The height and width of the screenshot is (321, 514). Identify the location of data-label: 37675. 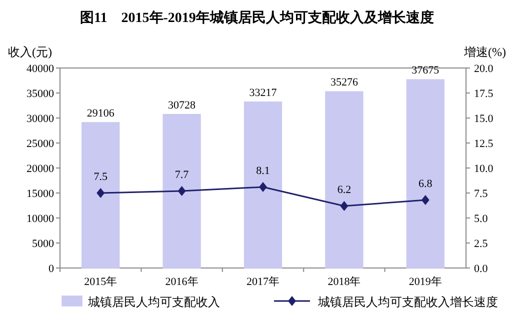
(426, 70).